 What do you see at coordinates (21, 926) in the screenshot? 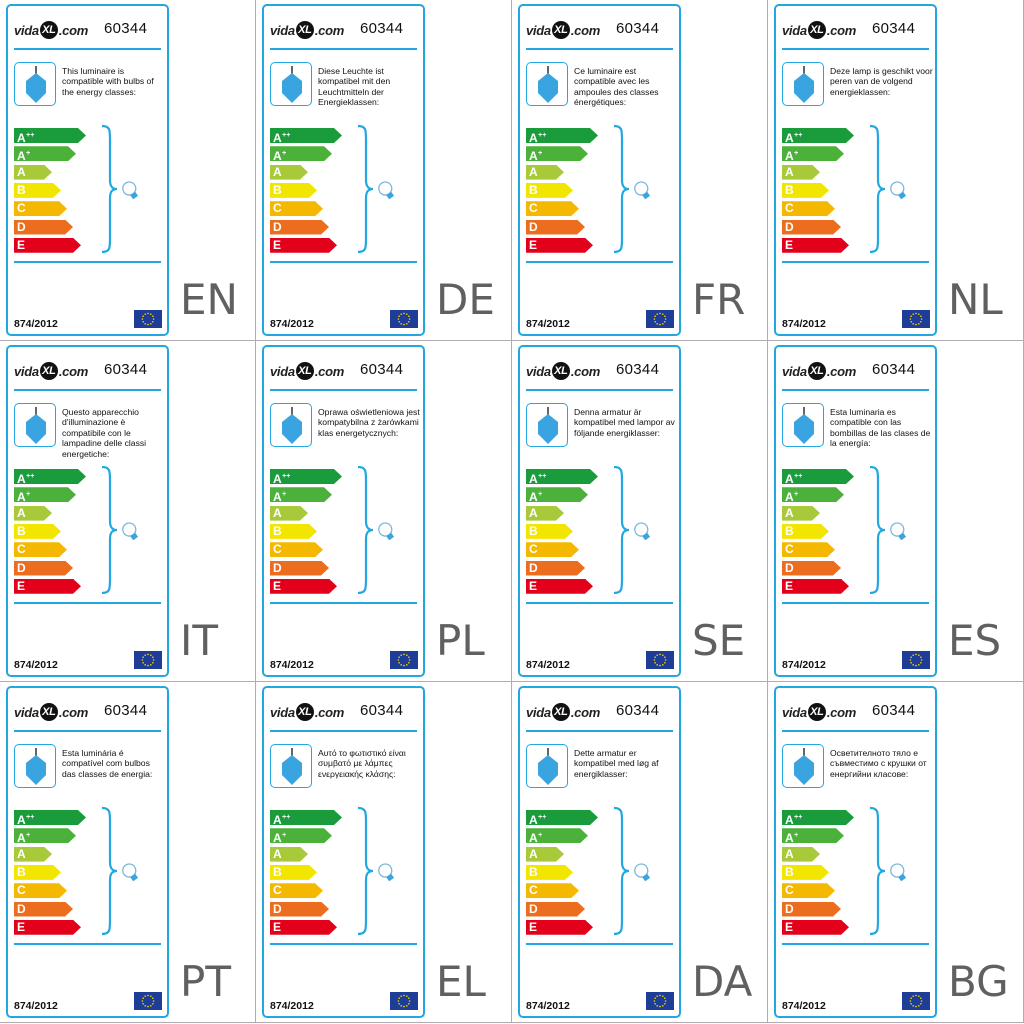
I see `energy-class-letter: E` at bounding box center [21, 926].